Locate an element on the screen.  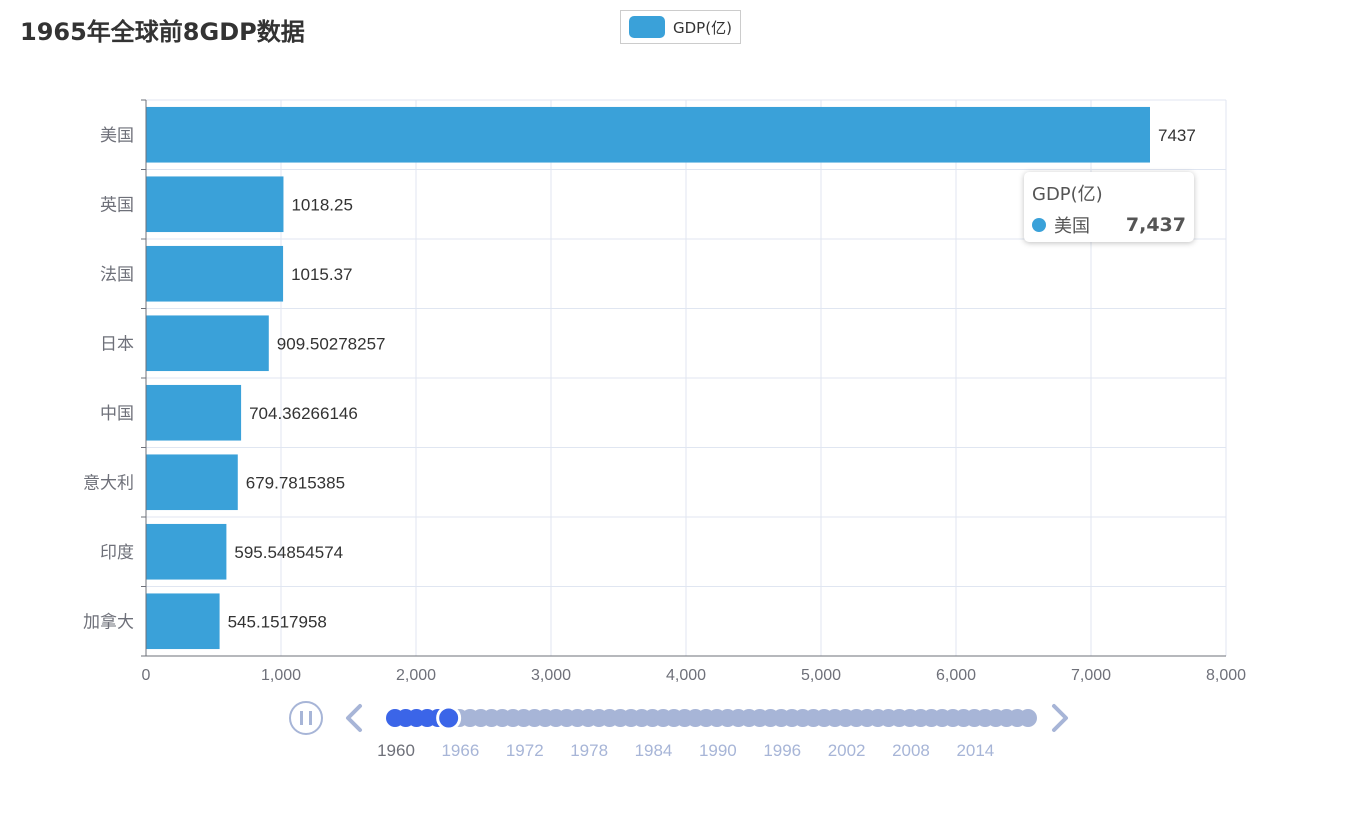
tooltip-value: 7,437 is located at coordinates (1155, 225).